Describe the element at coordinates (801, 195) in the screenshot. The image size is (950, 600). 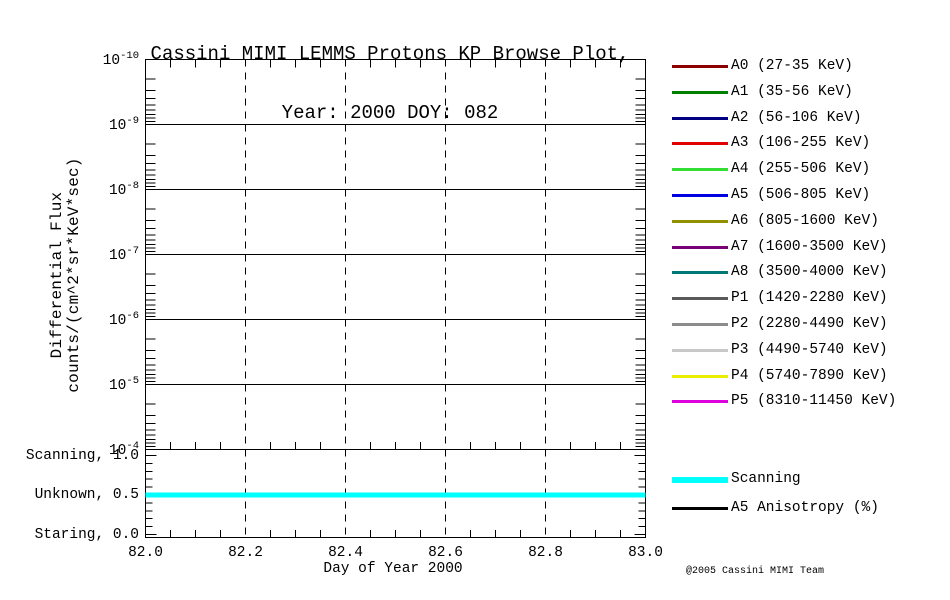
I see `legend-label-a5: A5 (506-805 KeV)` at that location.